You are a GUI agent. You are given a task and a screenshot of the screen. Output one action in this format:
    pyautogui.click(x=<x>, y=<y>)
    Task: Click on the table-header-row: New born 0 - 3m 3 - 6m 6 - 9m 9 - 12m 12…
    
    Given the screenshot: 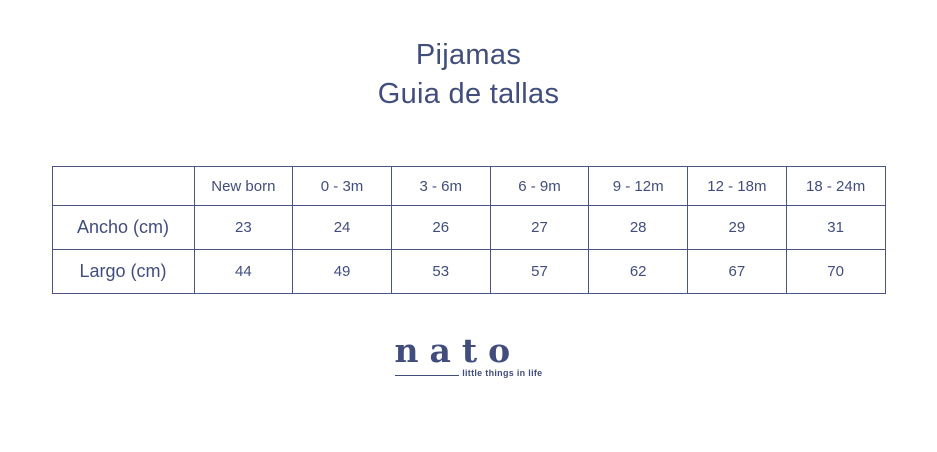 What is the action you would take?
    pyautogui.click(x=468, y=186)
    